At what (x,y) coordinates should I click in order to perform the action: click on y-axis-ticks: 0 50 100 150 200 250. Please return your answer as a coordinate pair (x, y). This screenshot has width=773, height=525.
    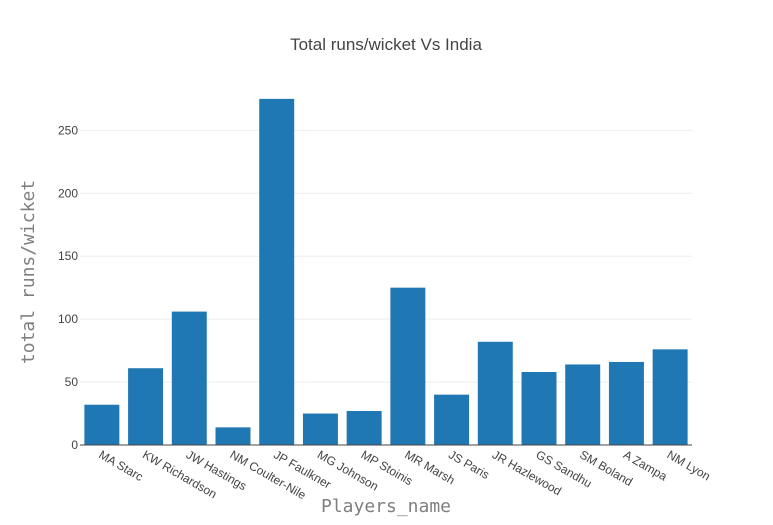
    Looking at the image, I should click on (68, 287).